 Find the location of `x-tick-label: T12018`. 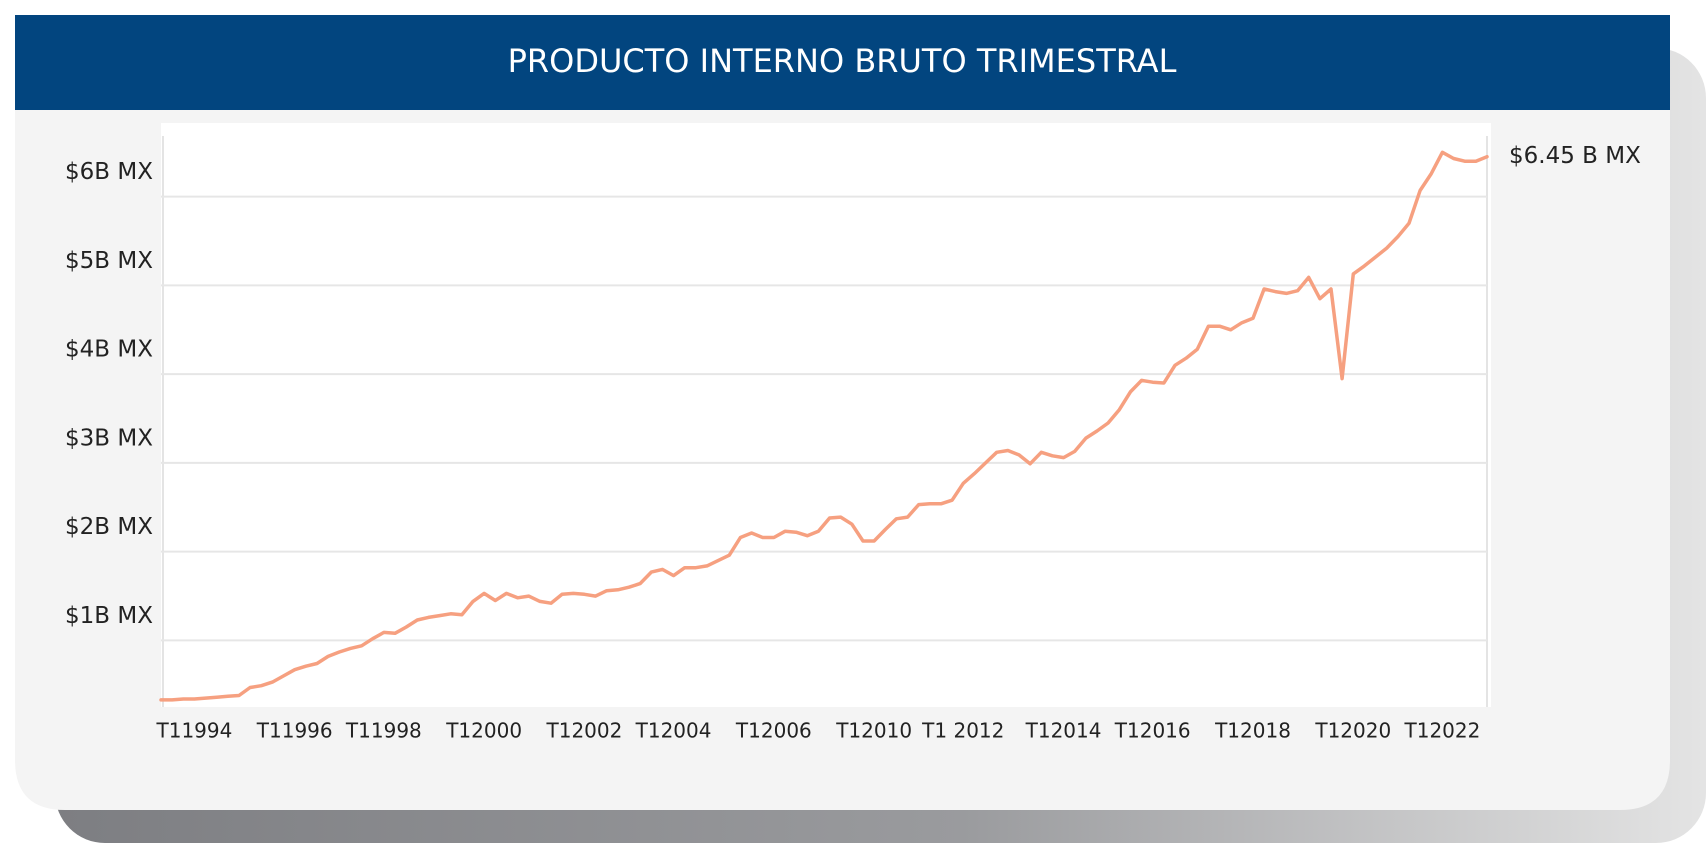

x-tick-label: T12018 is located at coordinates (1252, 731).